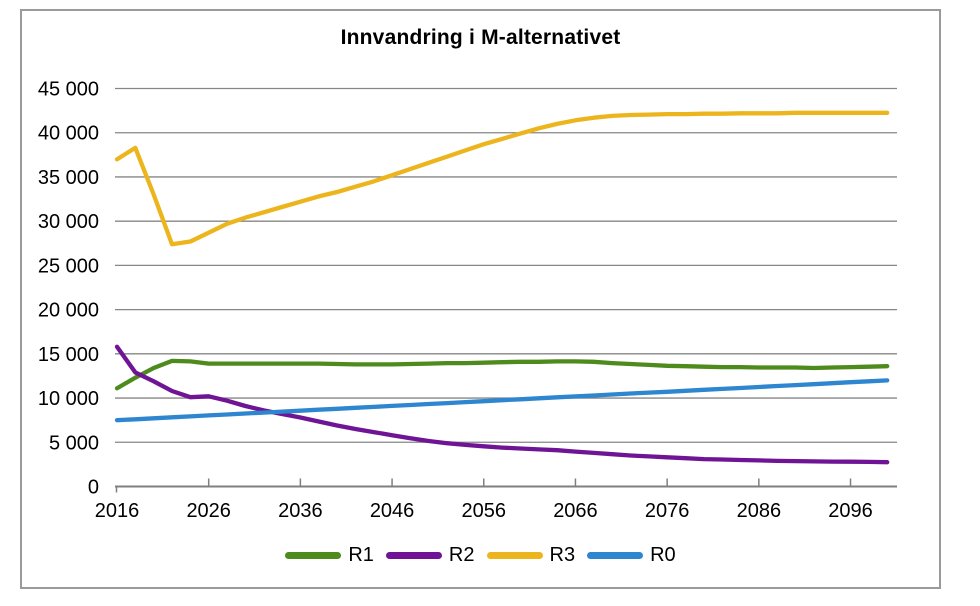 This screenshot has height=606, width=980. I want to click on legend-item-R1: R1, so click(329, 555).